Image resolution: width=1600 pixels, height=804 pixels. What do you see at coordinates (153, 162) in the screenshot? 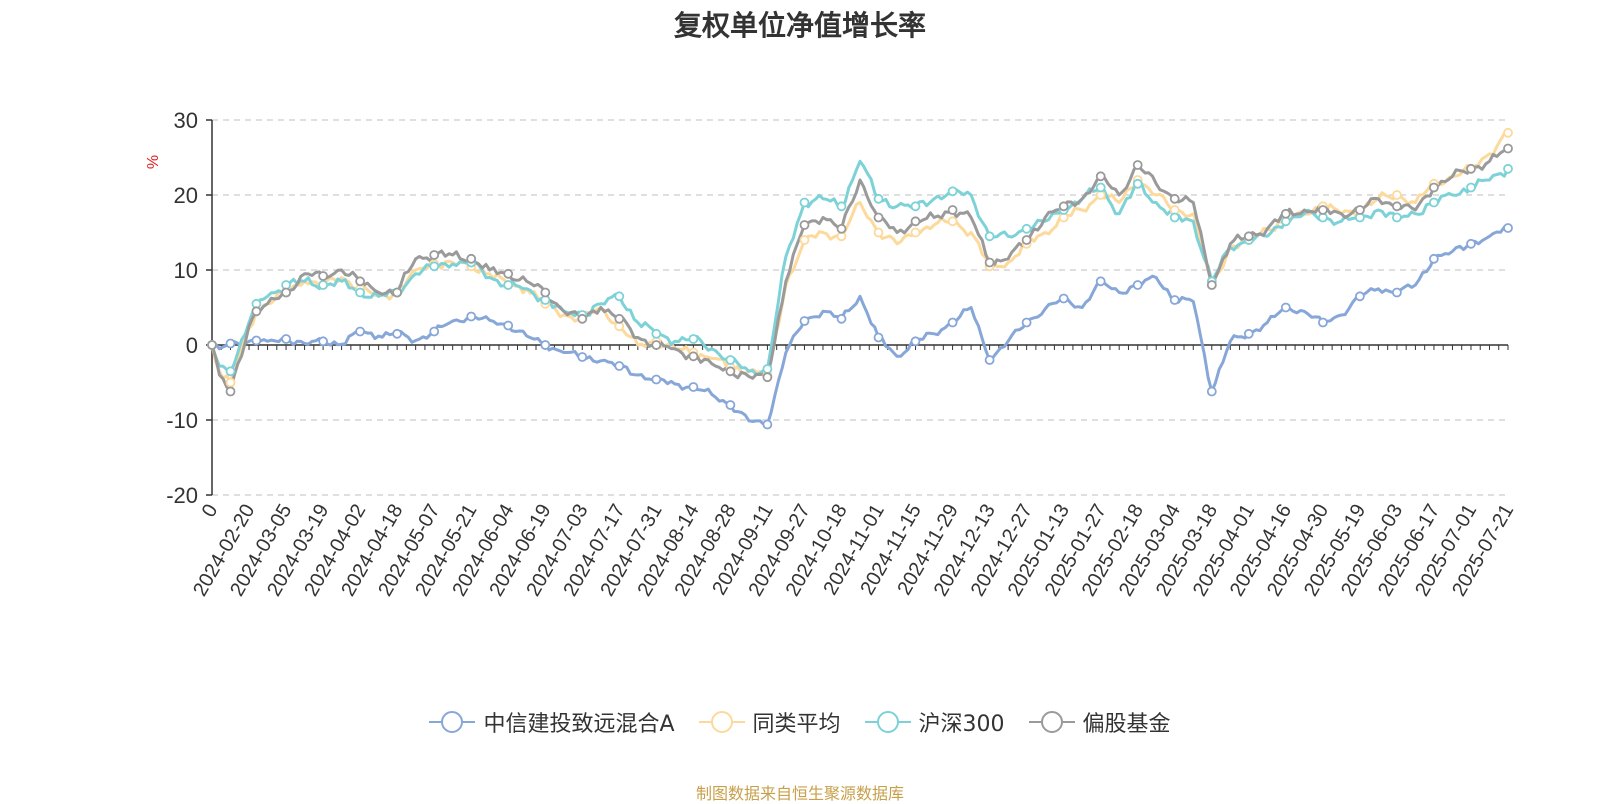
I see `y-axis-label: %` at bounding box center [153, 162].